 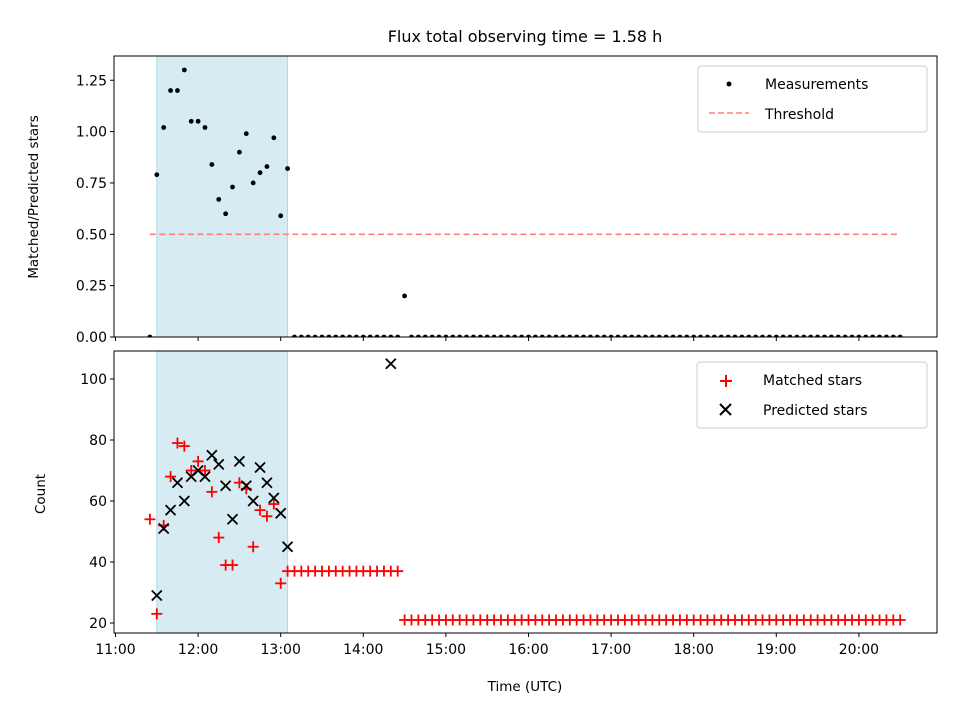 What do you see at coordinates (815, 411) in the screenshot?
I see `legend-label-predicted: Predicted stars` at bounding box center [815, 411].